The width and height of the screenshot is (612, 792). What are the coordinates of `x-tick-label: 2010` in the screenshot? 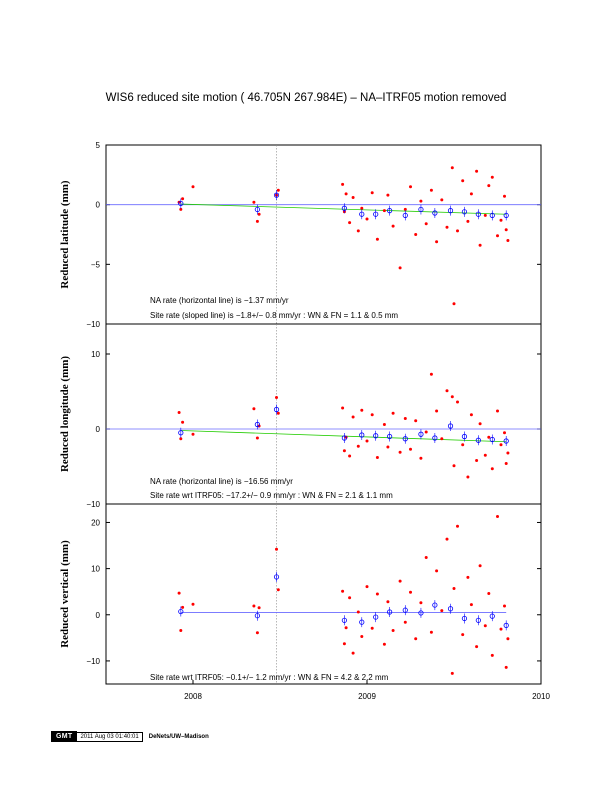 It's located at (541, 696).